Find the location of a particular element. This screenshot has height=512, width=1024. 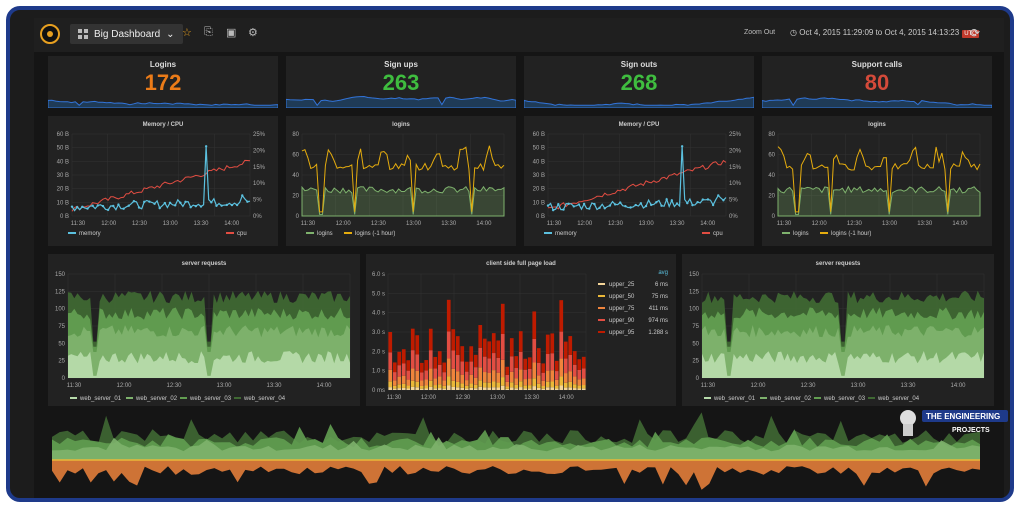

y-tick-label: 0 is located at coordinates (64, 379).